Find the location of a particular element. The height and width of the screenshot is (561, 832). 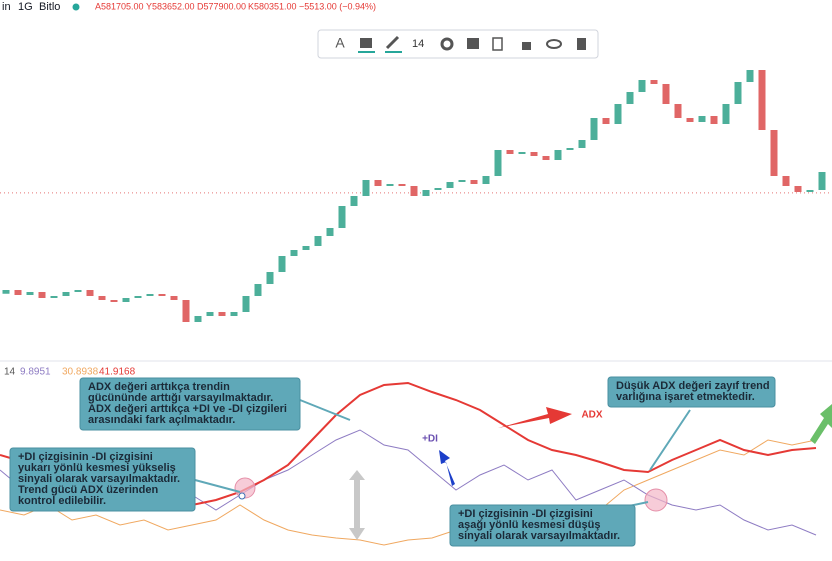

plus-di-arrow is located at coordinates (447, 468).